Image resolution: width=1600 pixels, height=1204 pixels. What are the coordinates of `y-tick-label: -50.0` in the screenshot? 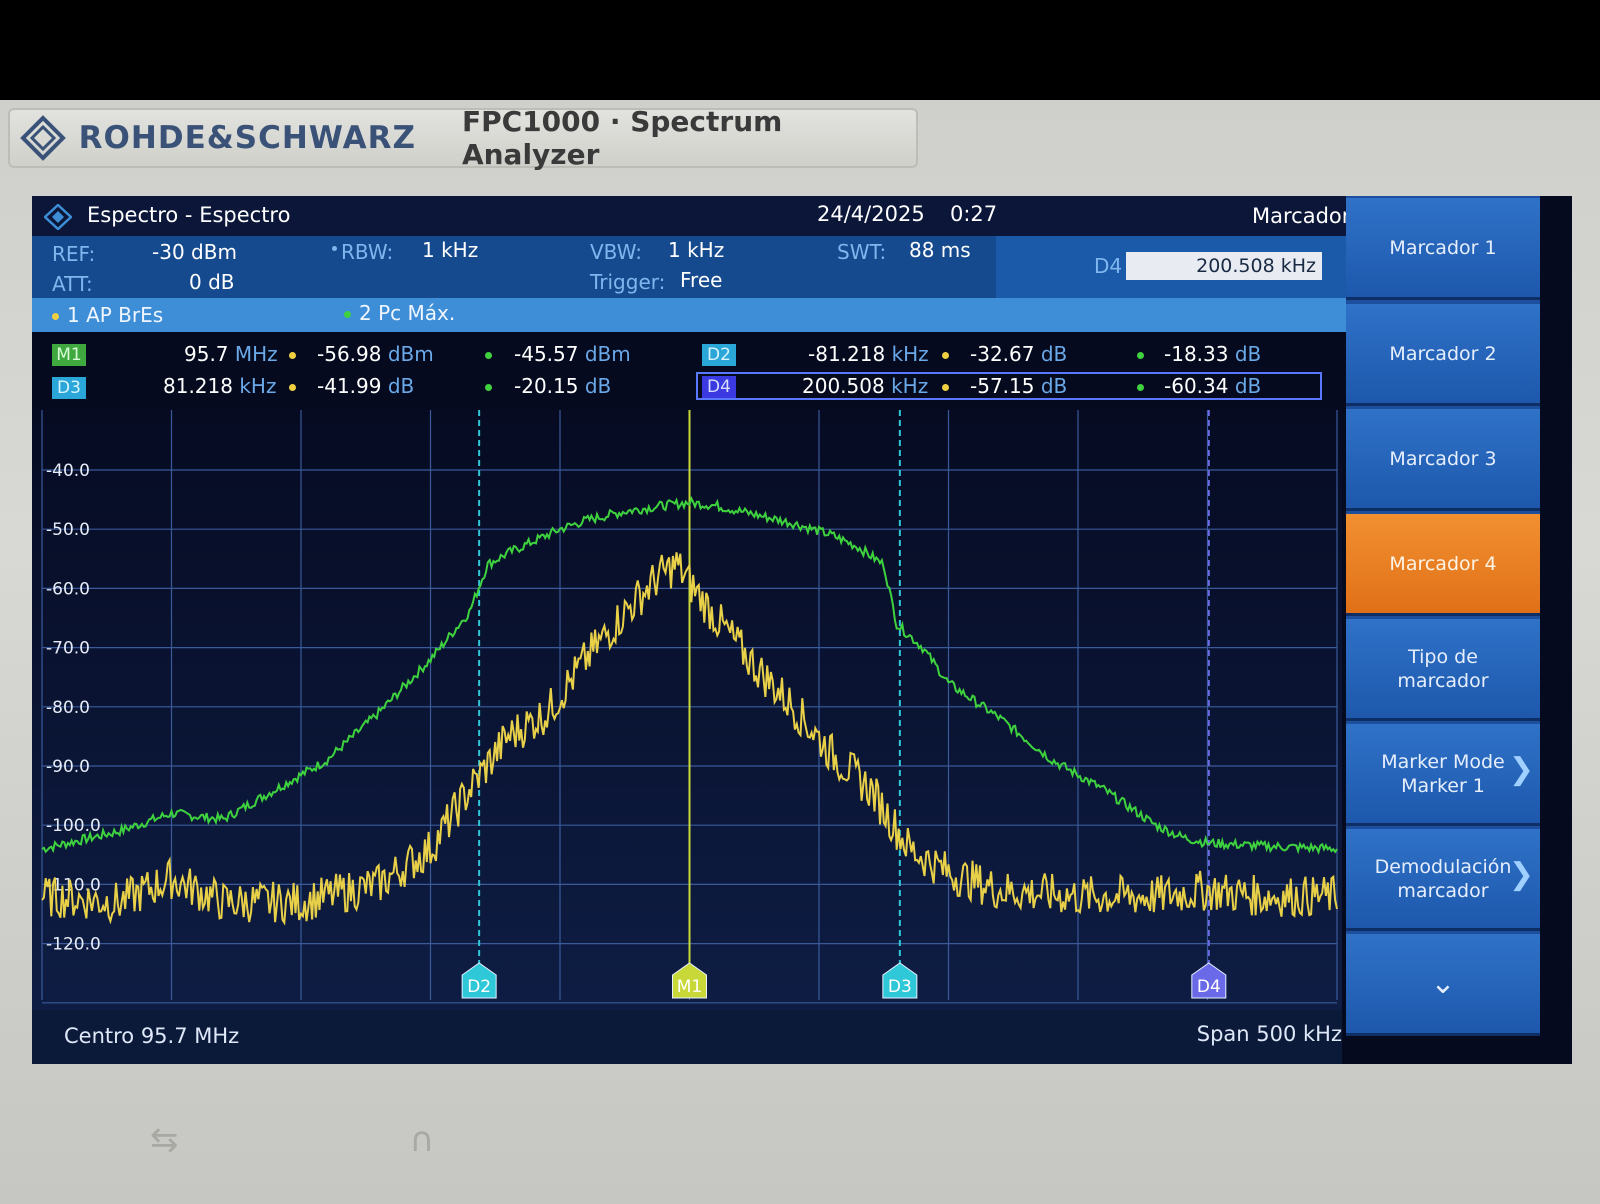 It's located at (68, 530).